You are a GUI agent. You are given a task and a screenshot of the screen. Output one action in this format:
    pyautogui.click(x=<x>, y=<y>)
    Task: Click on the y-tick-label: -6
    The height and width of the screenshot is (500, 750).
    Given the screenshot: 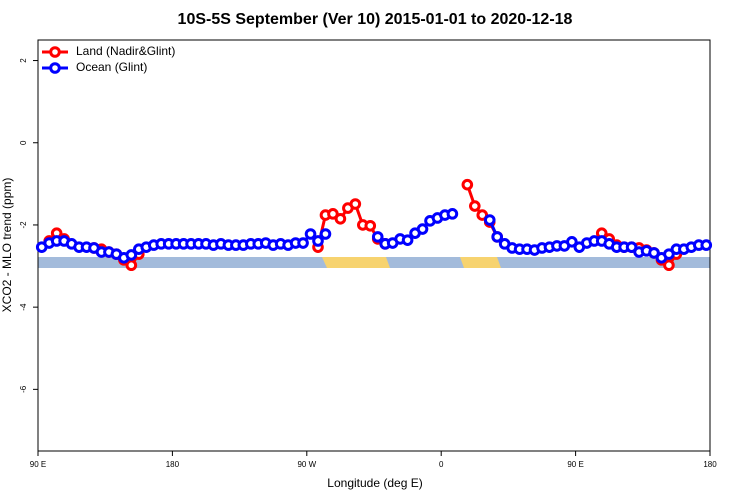 What is the action you would take?
    pyautogui.click(x=23, y=389)
    